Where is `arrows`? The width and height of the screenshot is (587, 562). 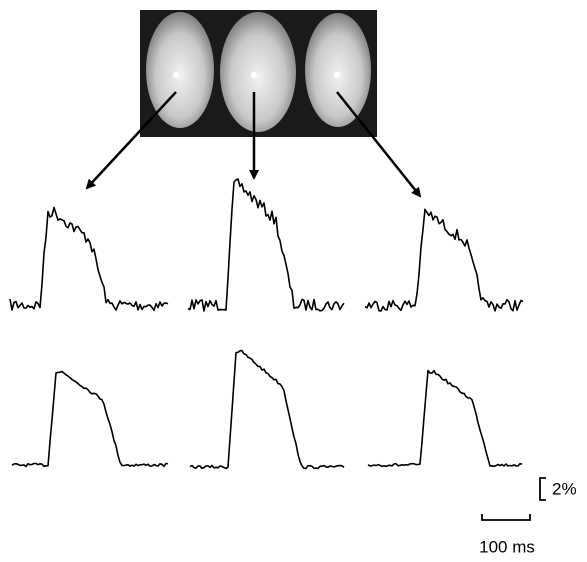 arrows is located at coordinates (253, 144).